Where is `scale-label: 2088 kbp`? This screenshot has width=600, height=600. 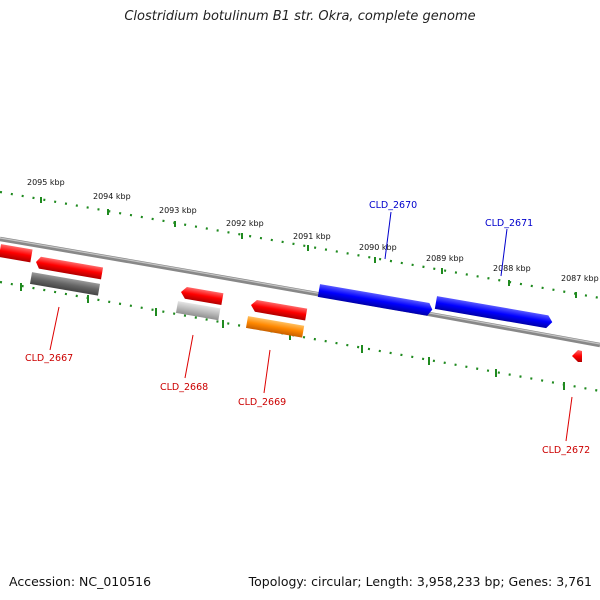
scale-label: 2088 kbp is located at coordinates (512, 268).